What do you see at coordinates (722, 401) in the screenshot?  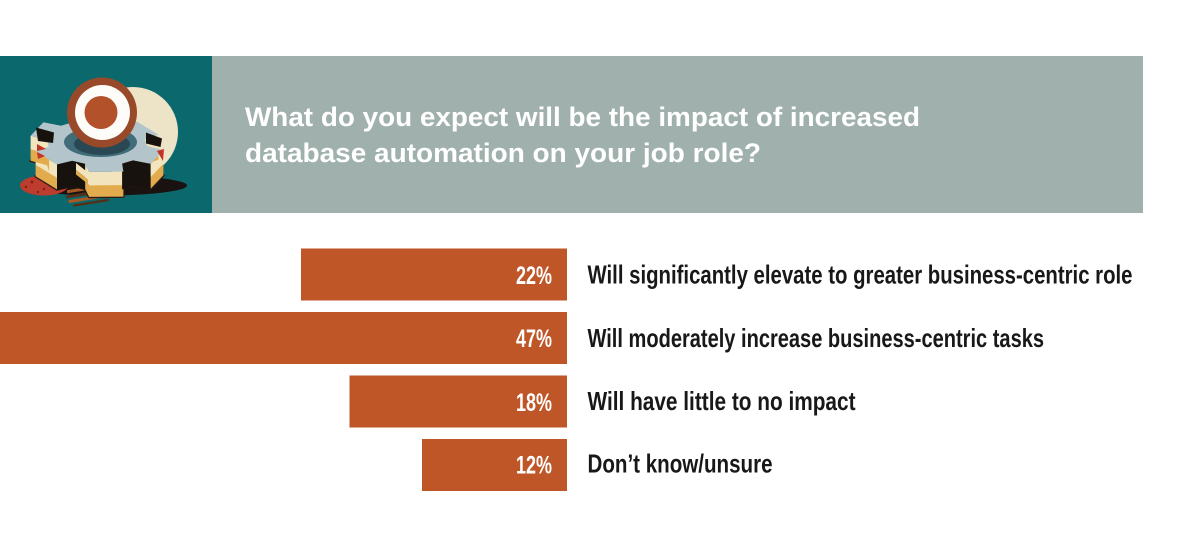 I see `svg-text: Will have little to no impact` at bounding box center [722, 401].